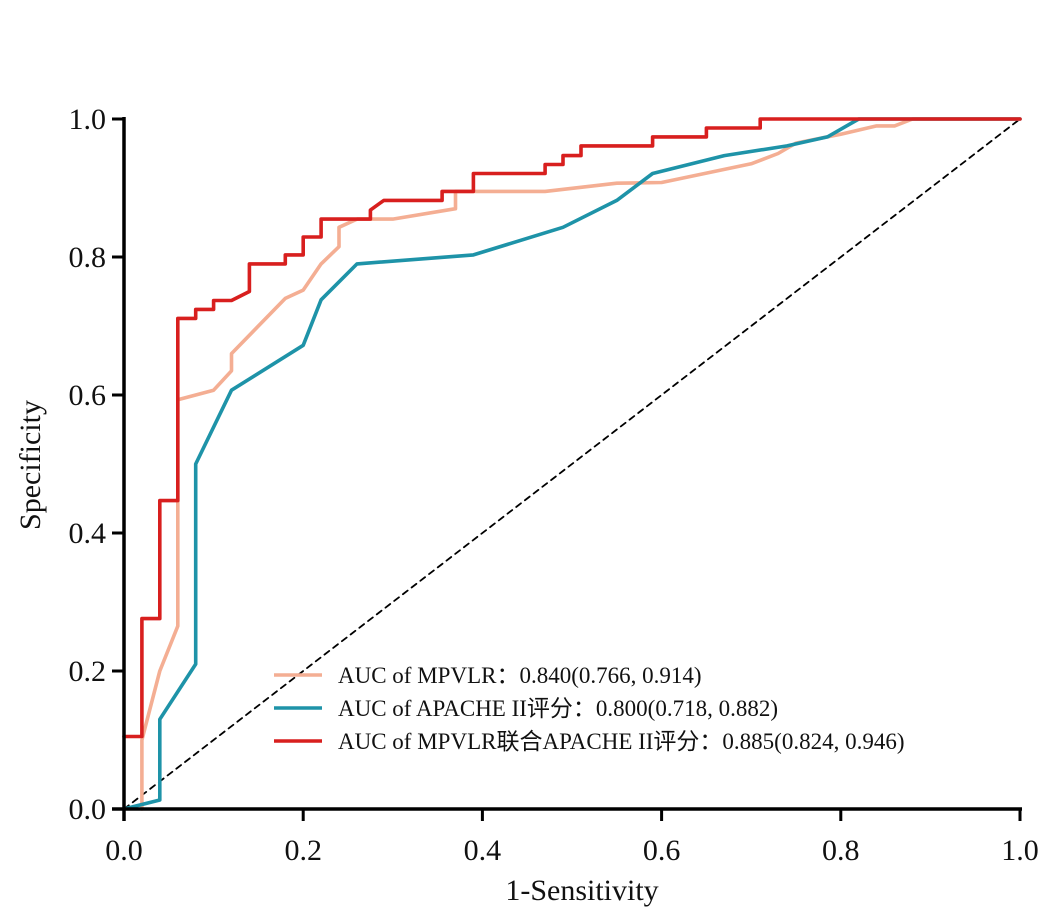 Image resolution: width=1056 pixels, height=924 pixels. I want to click on x-tick-label: 1.0, so click(1020, 850).